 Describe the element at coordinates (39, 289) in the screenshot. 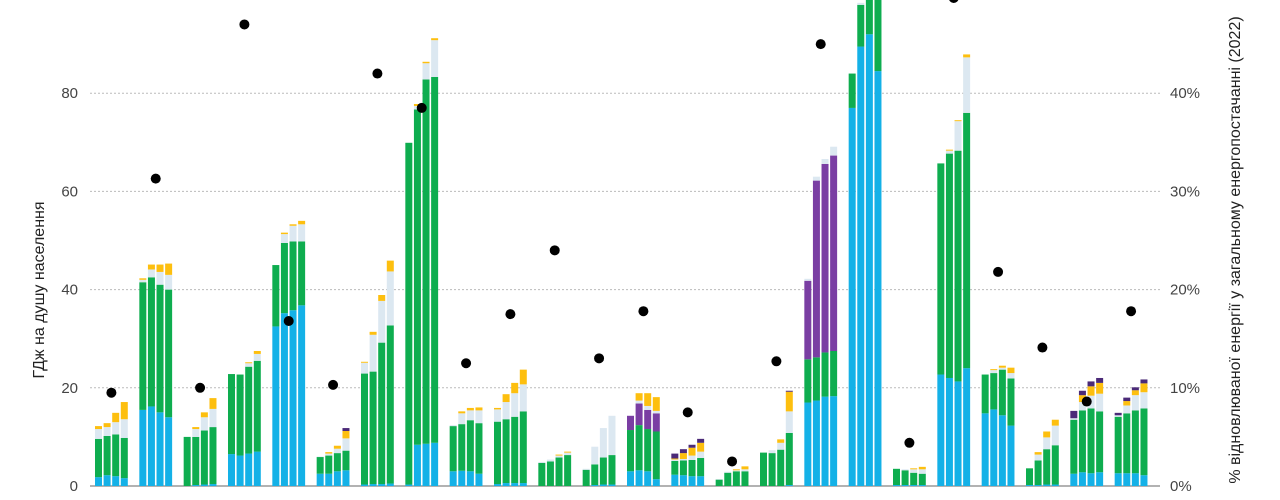

I see `left-axis-title: ГДж на душу населення` at that location.